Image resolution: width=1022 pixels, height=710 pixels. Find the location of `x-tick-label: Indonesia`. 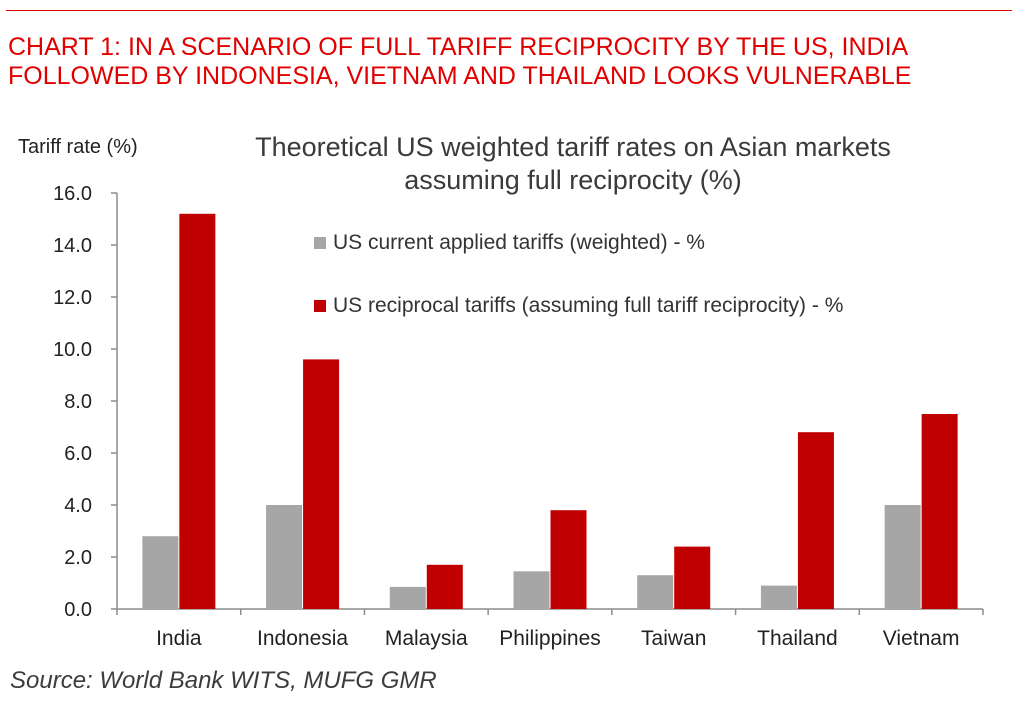

x-tick-label: Indonesia is located at coordinates (302, 638).